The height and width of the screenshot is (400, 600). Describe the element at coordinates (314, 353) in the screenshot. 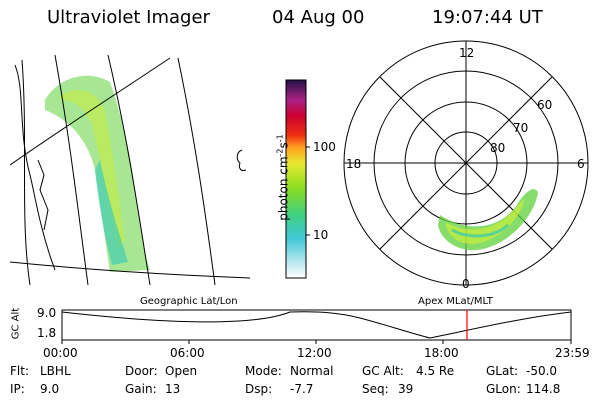

I see `xtick-1200: 12:00` at that location.